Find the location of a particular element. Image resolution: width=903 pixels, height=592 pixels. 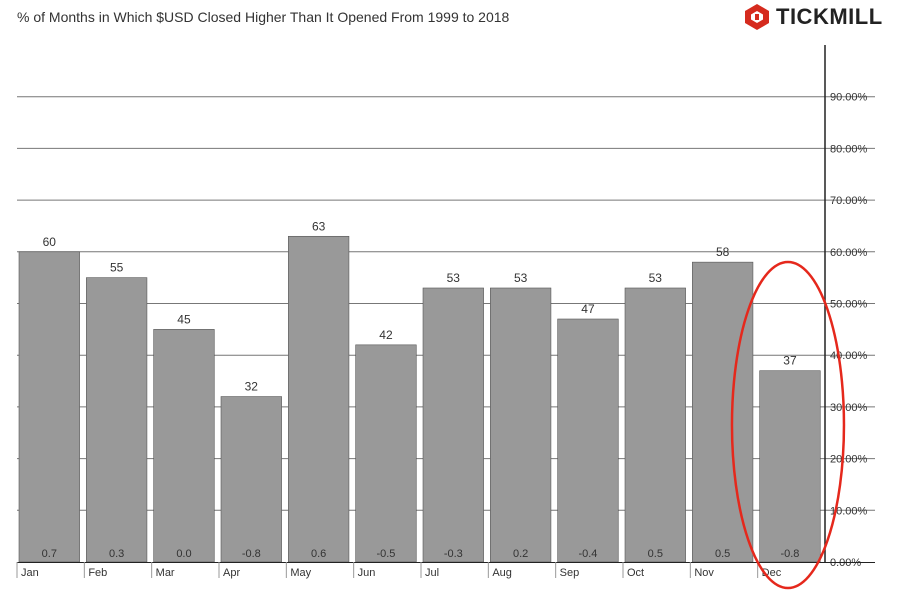

y-tick-label: 80.00% is located at coordinates (849, 149).